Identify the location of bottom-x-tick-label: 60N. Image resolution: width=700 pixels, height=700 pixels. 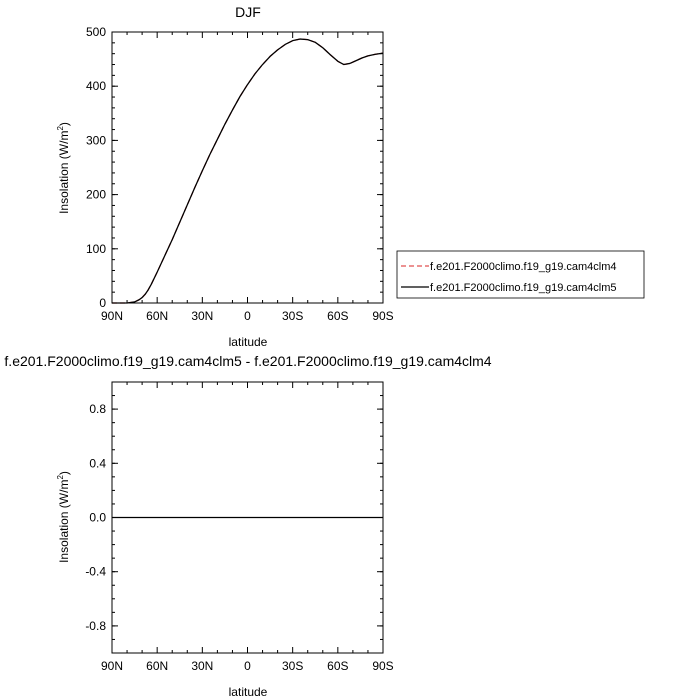
(157, 666).